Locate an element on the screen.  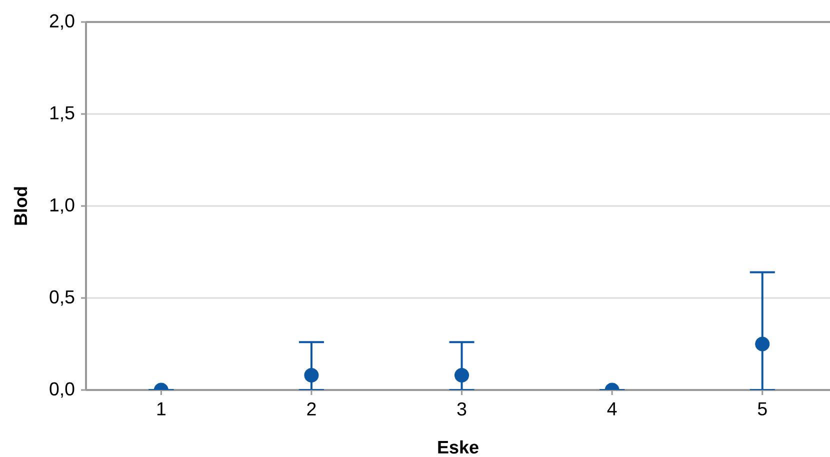
y-tick-label: 2,0 is located at coordinates (62, 22).